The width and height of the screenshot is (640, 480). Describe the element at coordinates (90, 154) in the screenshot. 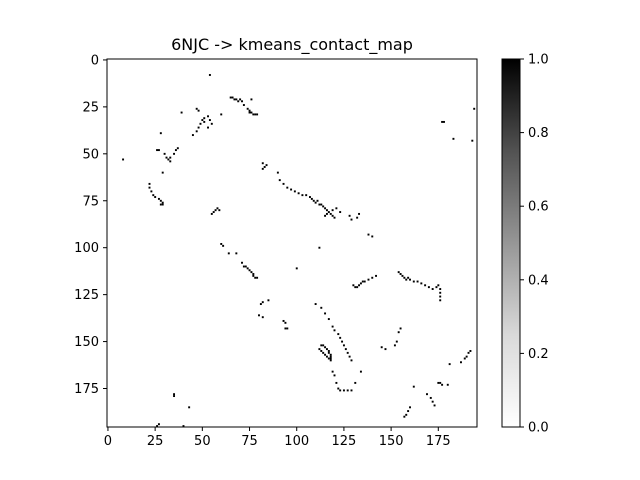

I see `y-tick-label: 50` at that location.